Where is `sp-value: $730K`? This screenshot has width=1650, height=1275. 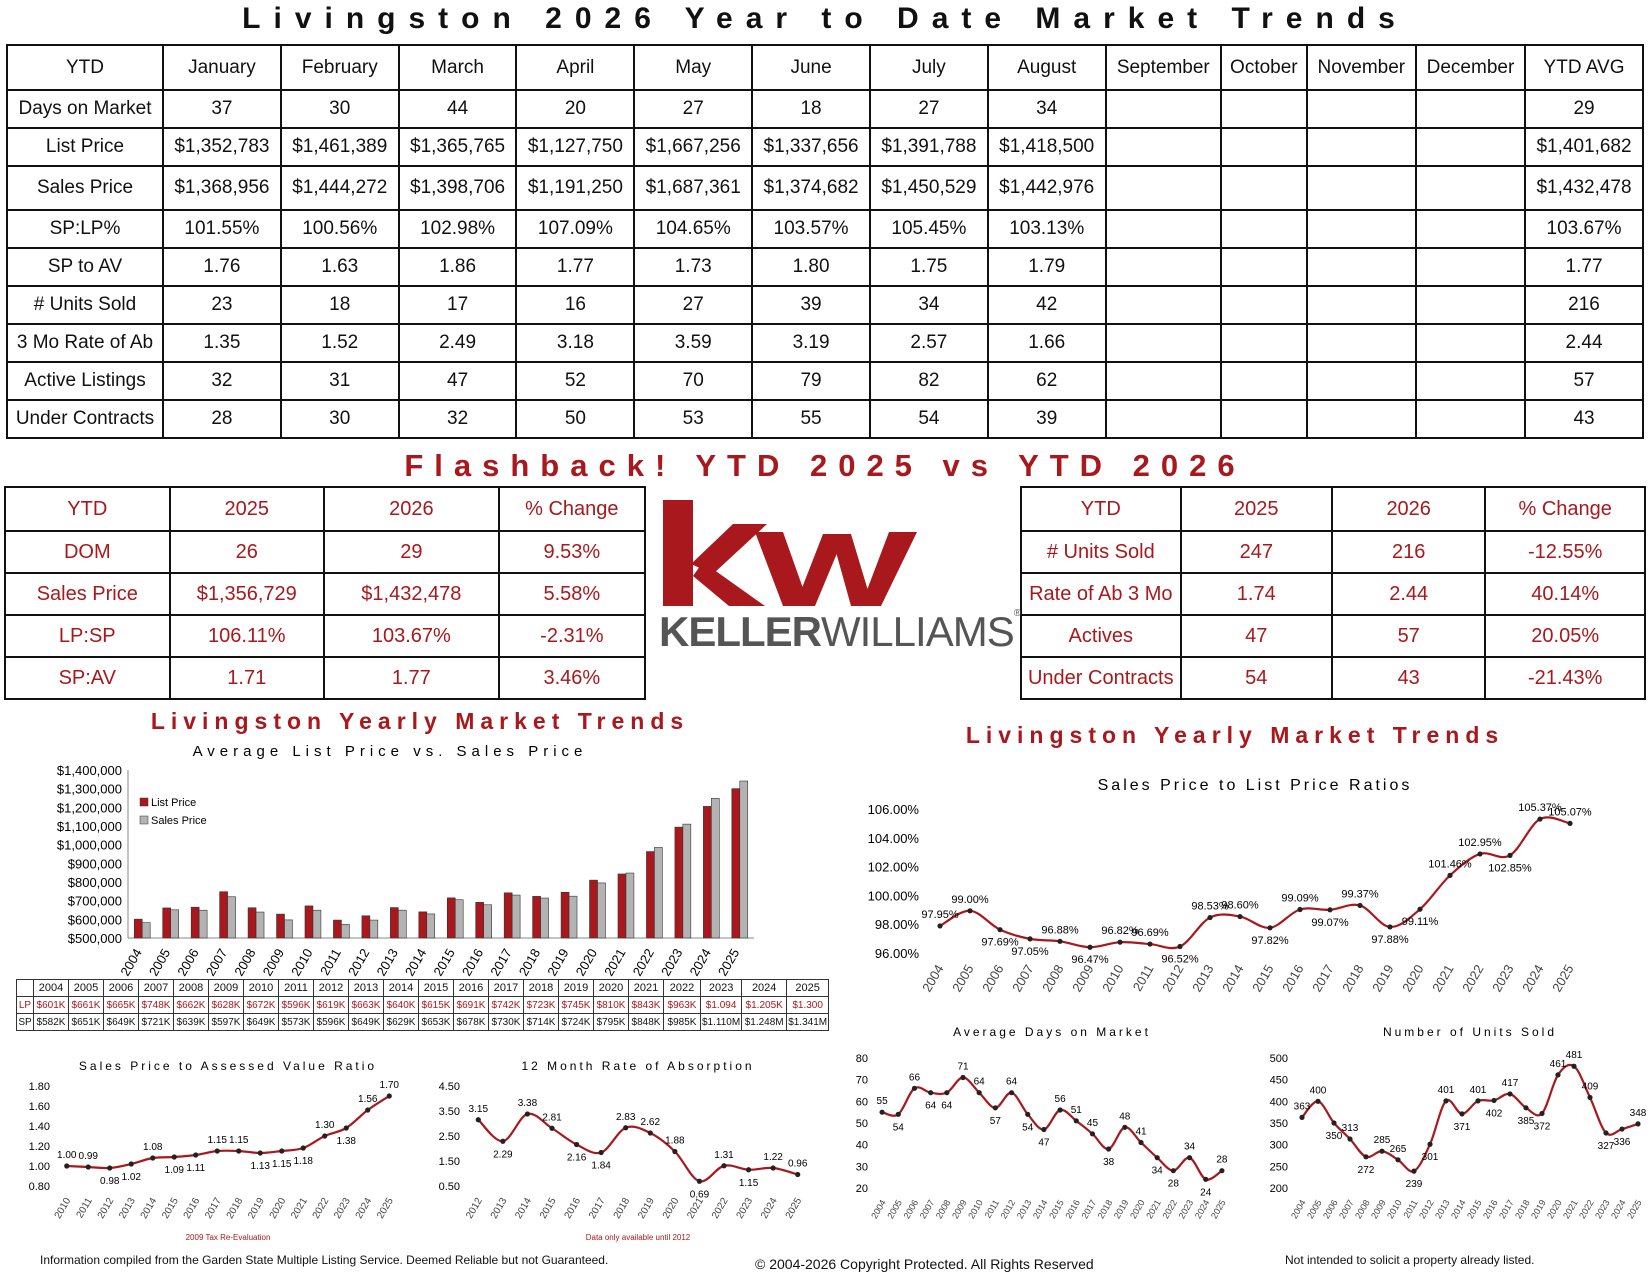 sp-value: $730K is located at coordinates (506, 1022).